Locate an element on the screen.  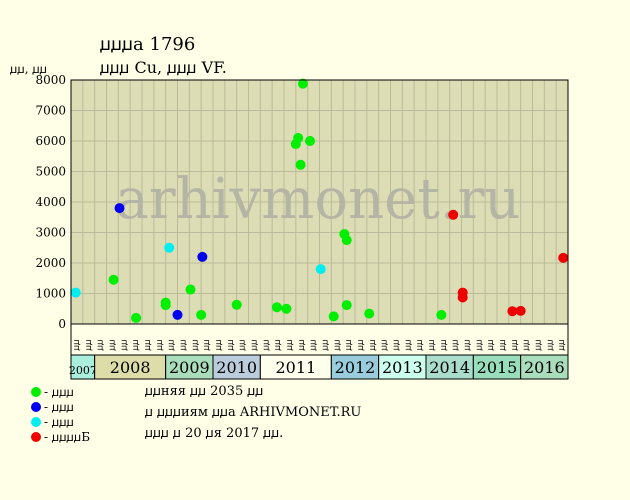
y-tick-label: 2000 is located at coordinates (50, 263).